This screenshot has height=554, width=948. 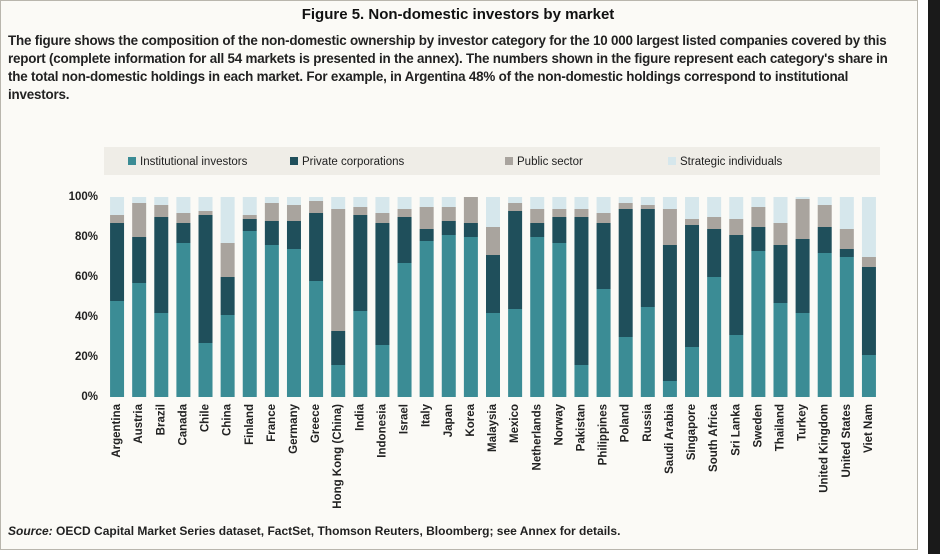 What do you see at coordinates (427, 415) in the screenshot?
I see `x-tick-label: Italy` at bounding box center [427, 415].